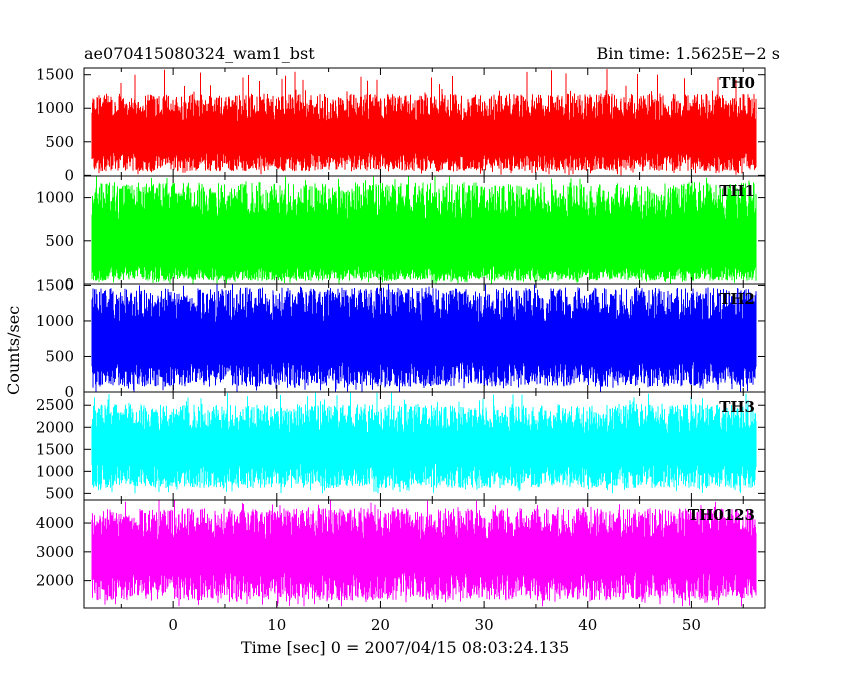  Describe the element at coordinates (55, 108) in the screenshot. I see `y-tick-label-th0: 1000` at that location.